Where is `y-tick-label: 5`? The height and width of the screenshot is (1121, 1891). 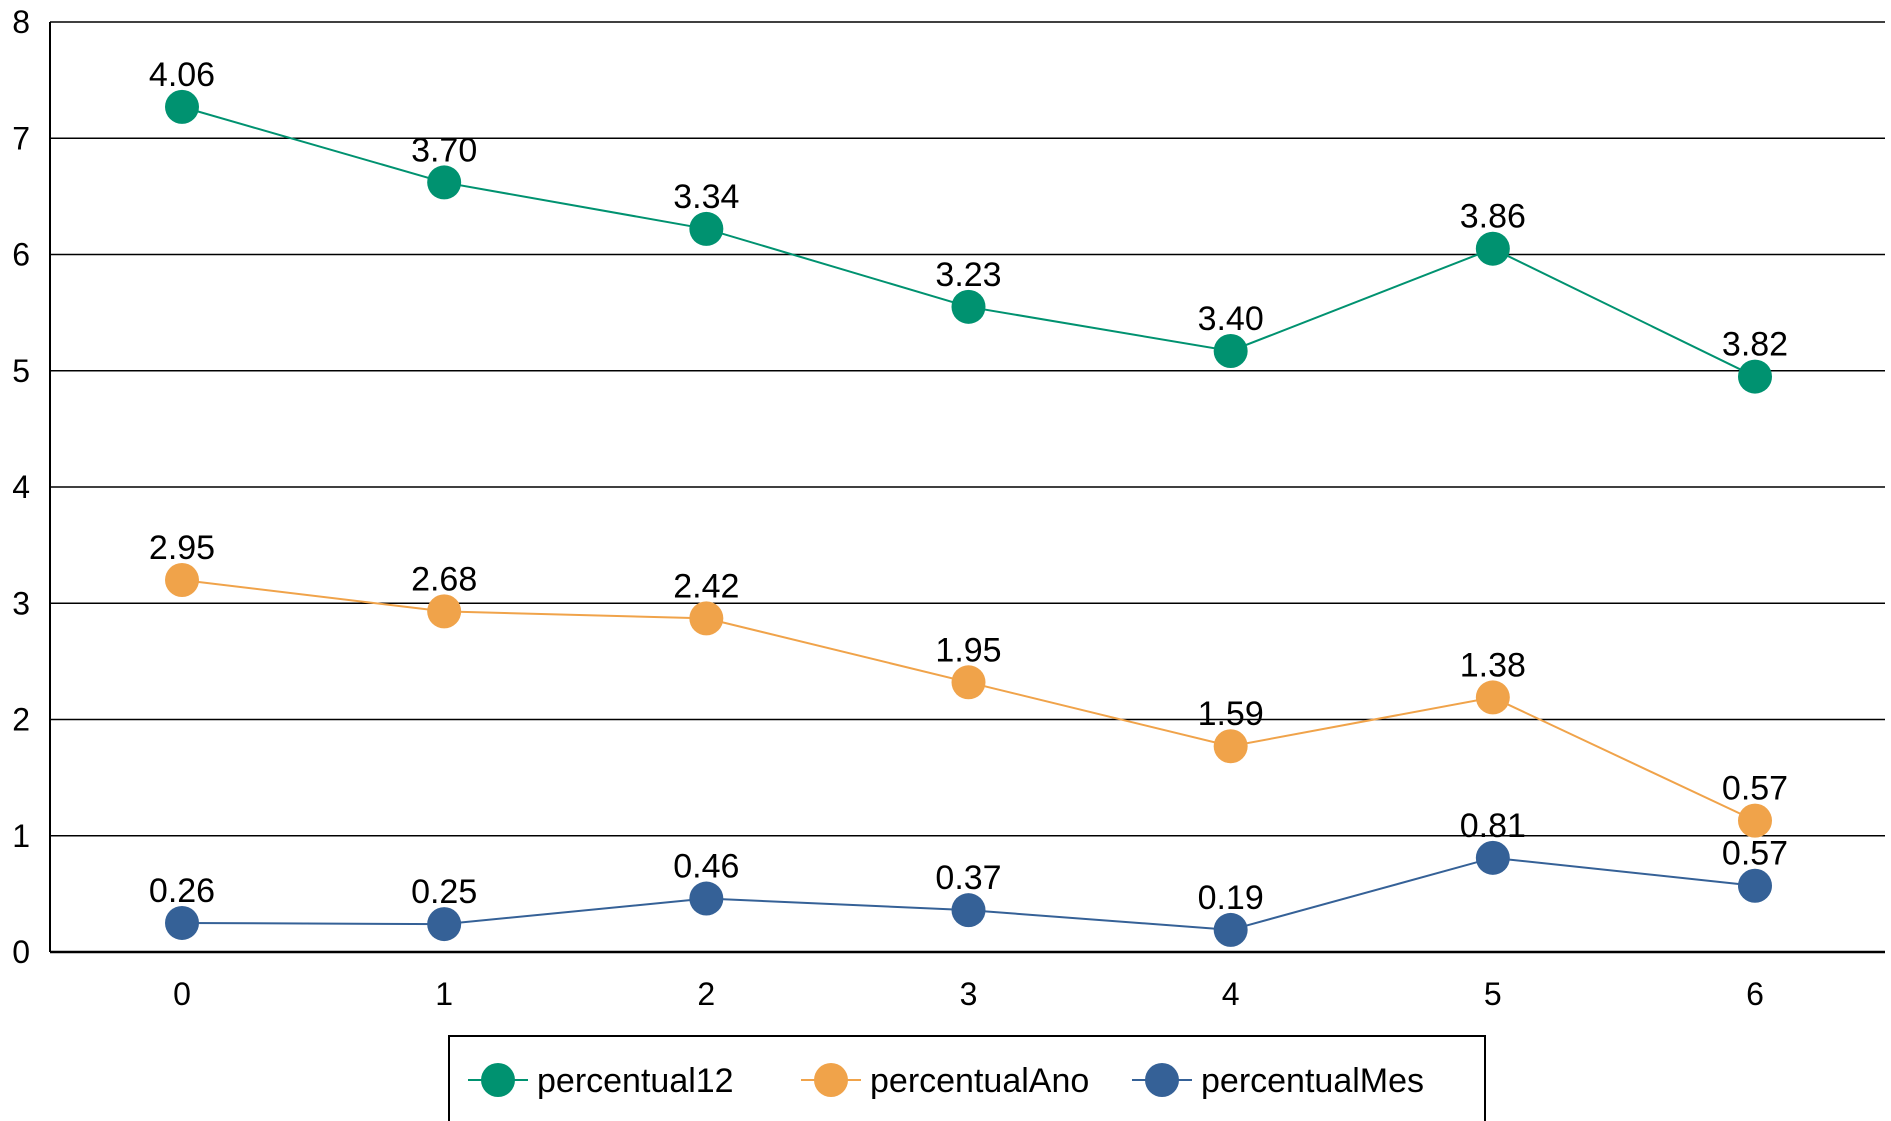 y-tick-label: 5 is located at coordinates (21, 371).